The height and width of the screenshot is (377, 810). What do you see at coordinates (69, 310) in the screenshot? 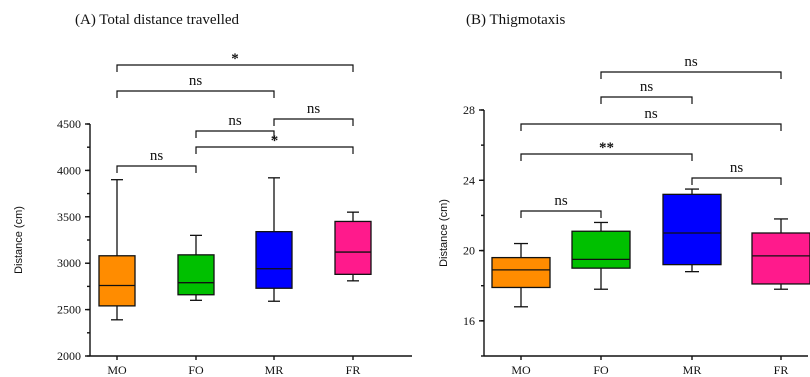
I see `y-tick-label: 2500` at bounding box center [69, 310].